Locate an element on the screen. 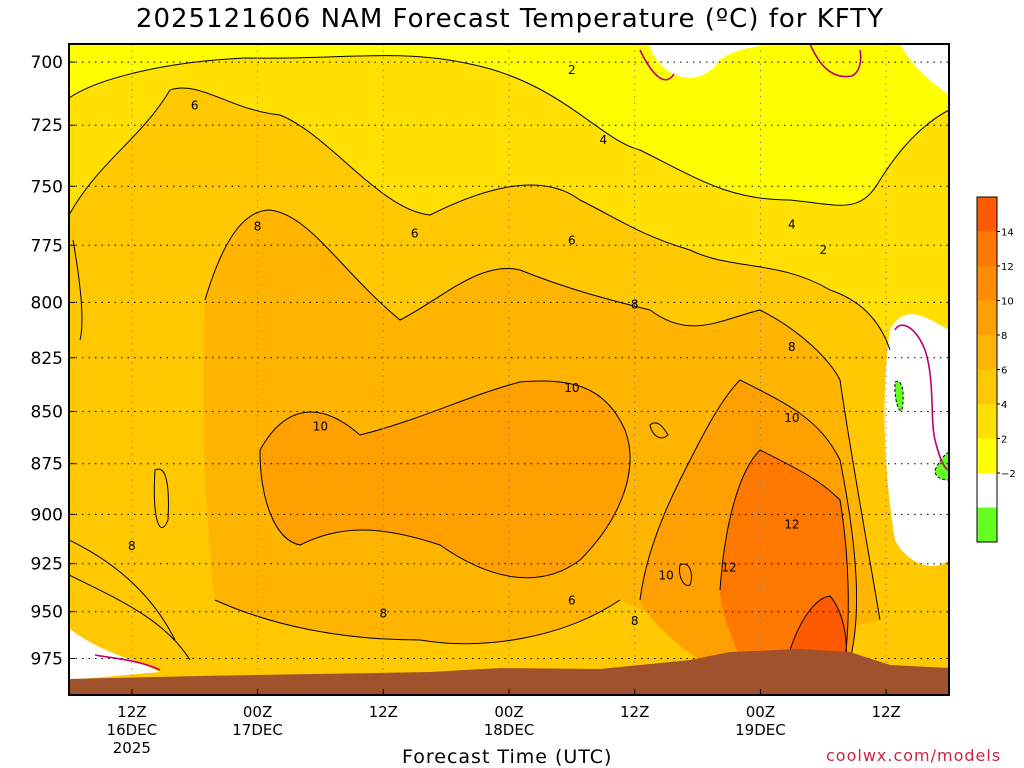  band-below-2-top is located at coordinates (799, 69).